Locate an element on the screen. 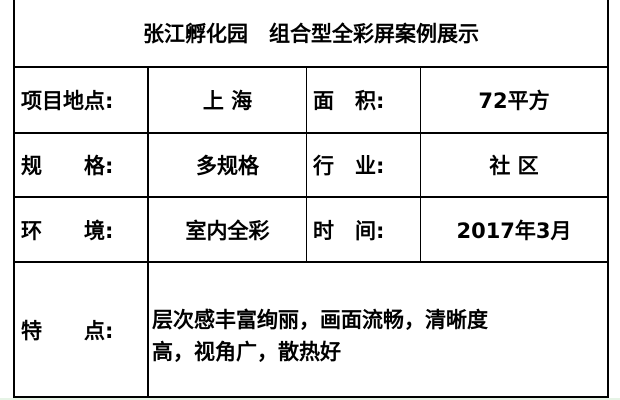  value-spec: 多规格 is located at coordinates (227, 166).